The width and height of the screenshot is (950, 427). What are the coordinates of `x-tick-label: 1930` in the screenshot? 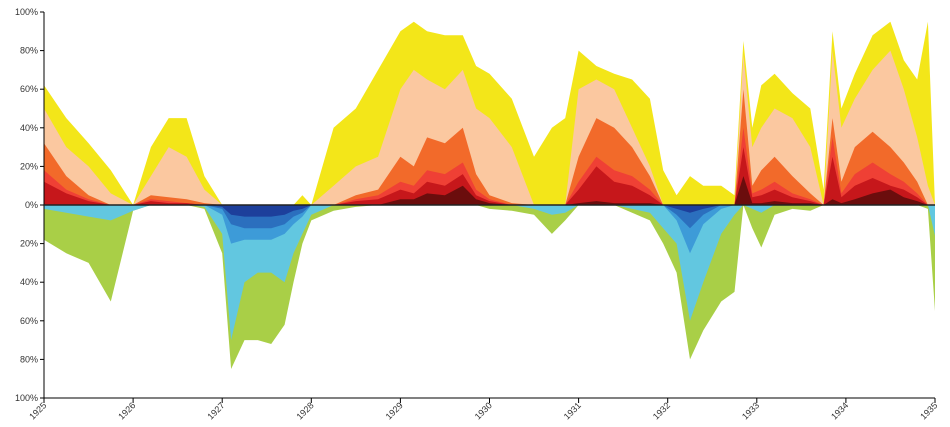 It's located at (483, 410).